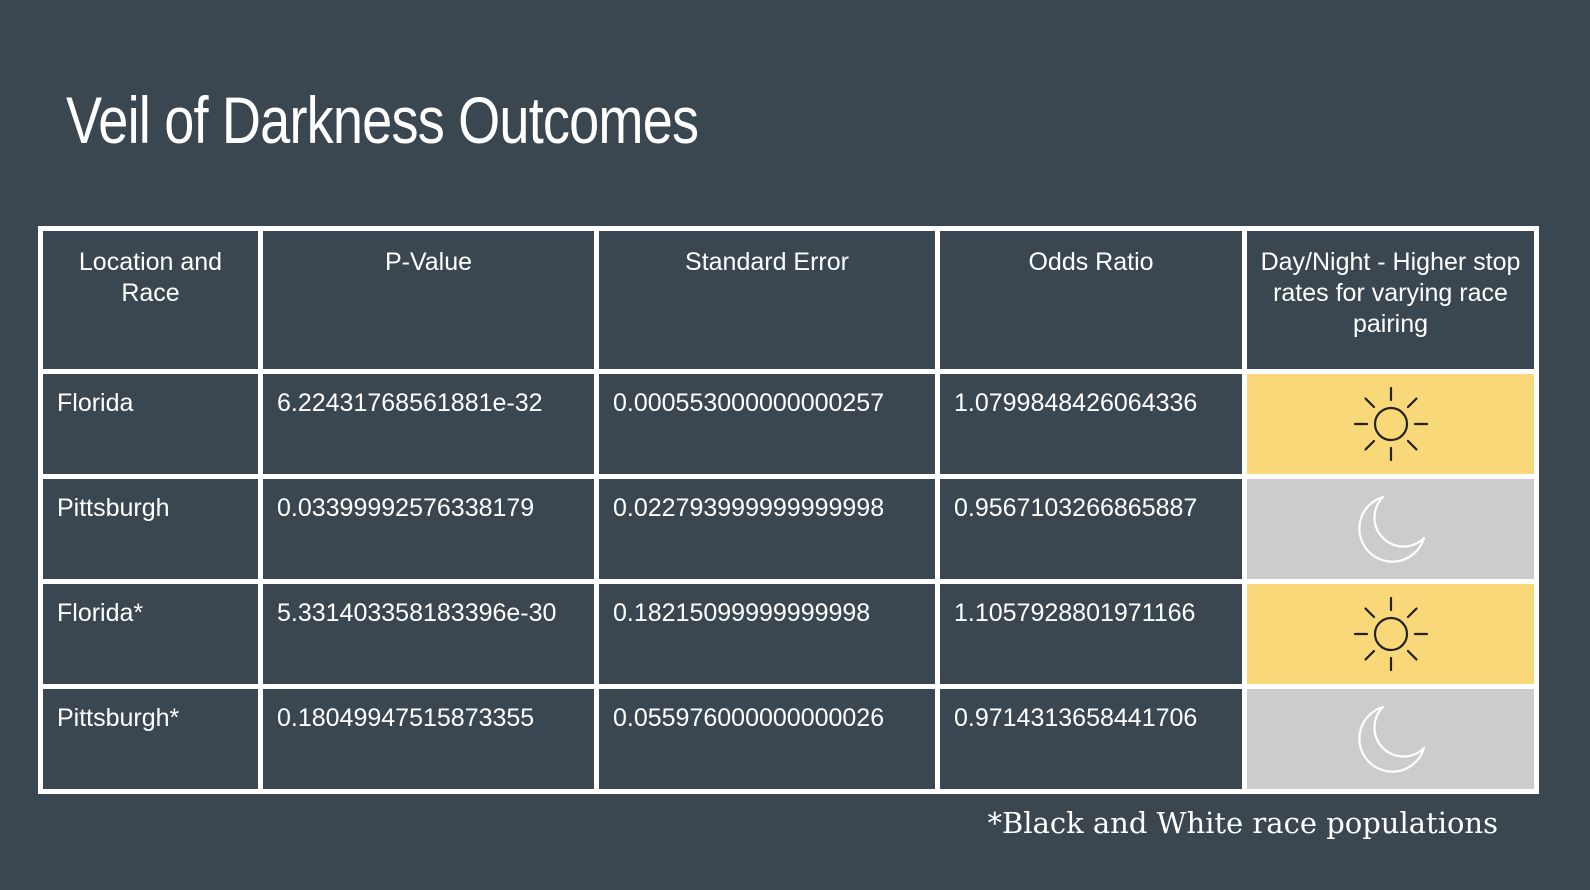 This screenshot has width=1590, height=890. Describe the element at coordinates (150, 300) in the screenshot. I see `header-location-race: Location and Race` at that location.